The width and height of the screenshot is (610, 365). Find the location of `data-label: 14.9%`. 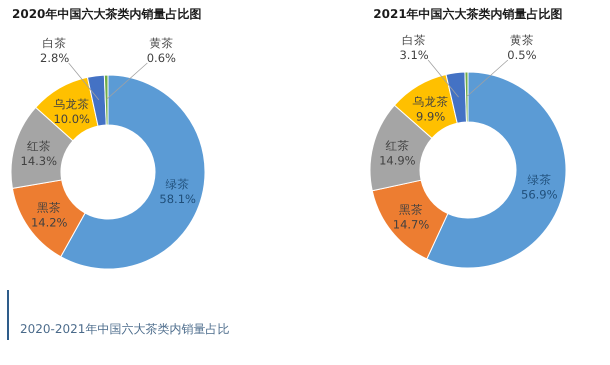

data-label: 14.9% is located at coordinates (397, 161).